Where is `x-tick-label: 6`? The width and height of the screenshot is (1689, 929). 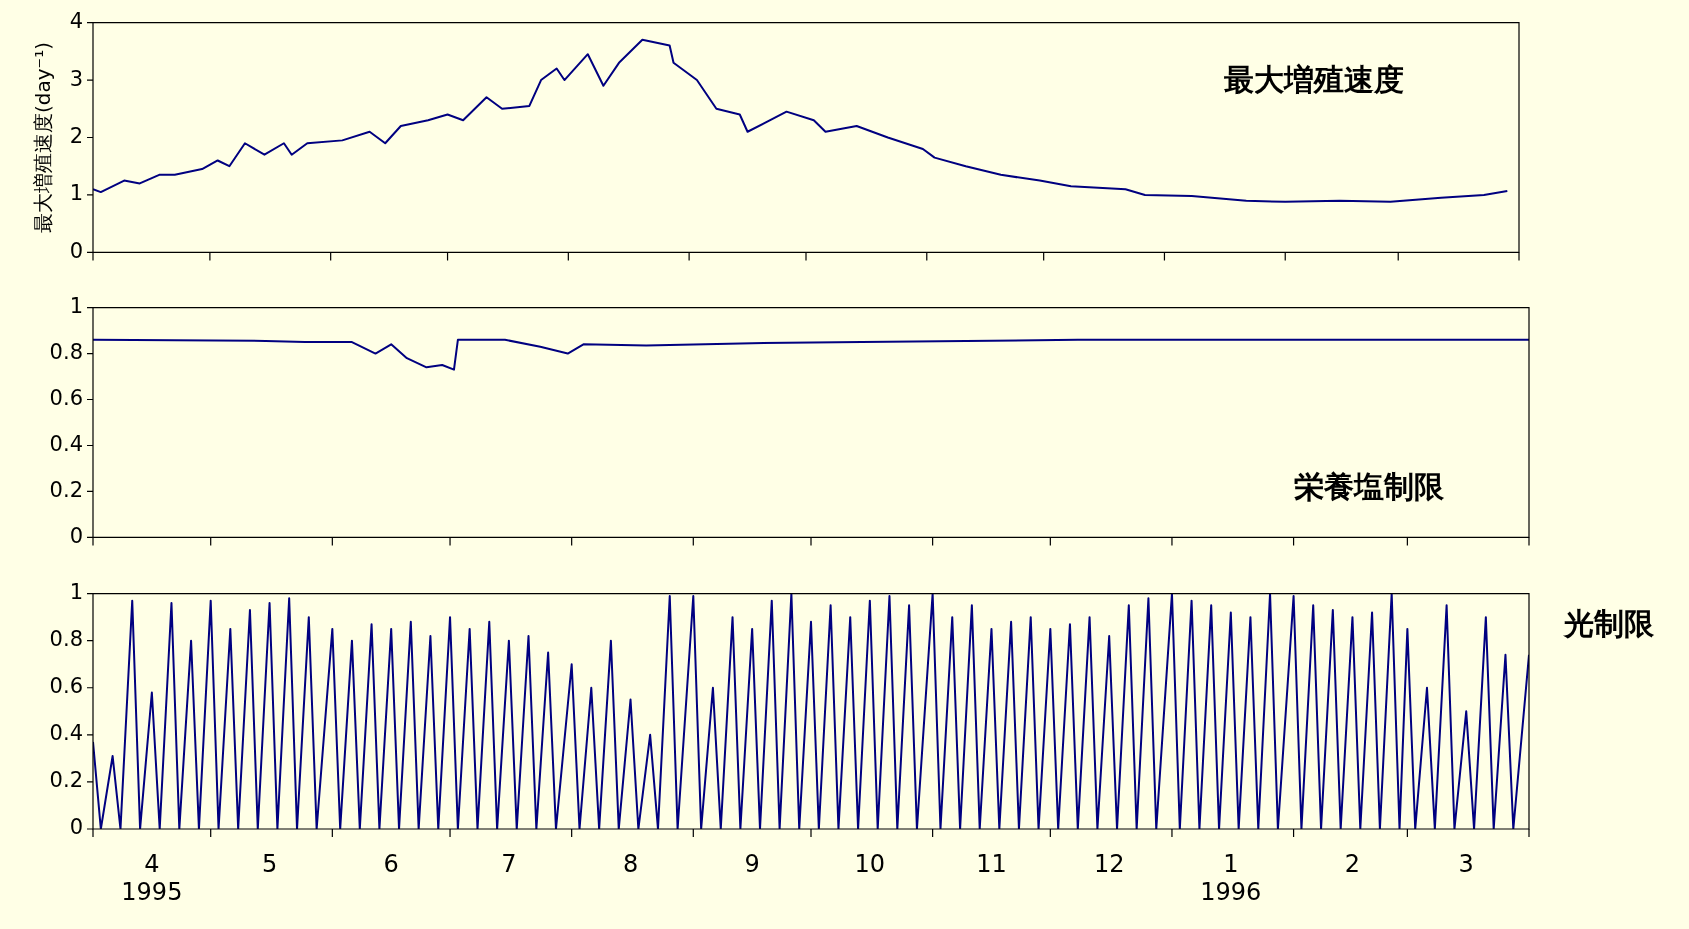 x-tick-label: 6 is located at coordinates (391, 863).